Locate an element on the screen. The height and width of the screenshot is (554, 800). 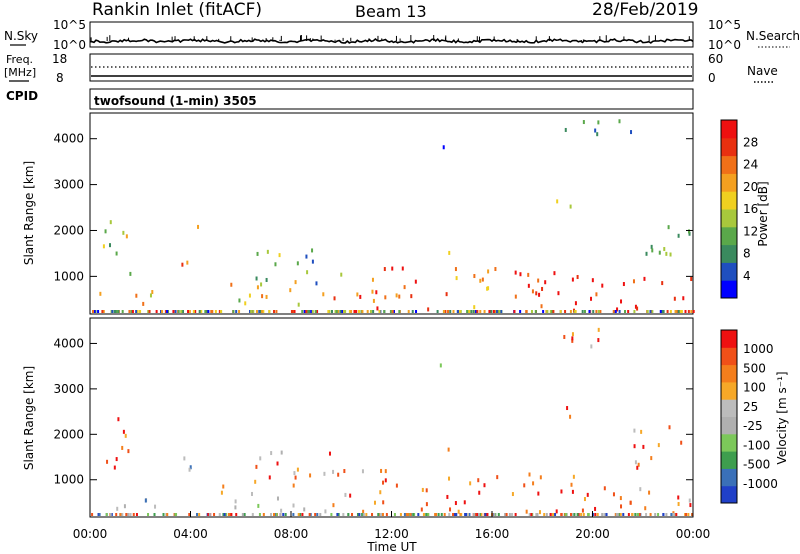
freq-unit-label: [MHz] is located at coordinates (20, 72).